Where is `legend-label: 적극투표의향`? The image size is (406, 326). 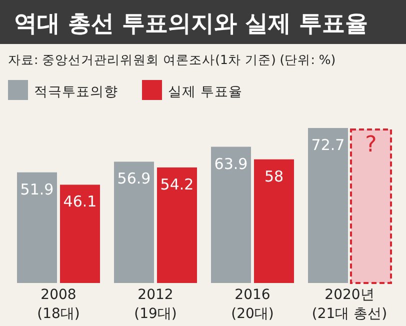
legend-label: 적극투표의향 is located at coordinates (76, 92).